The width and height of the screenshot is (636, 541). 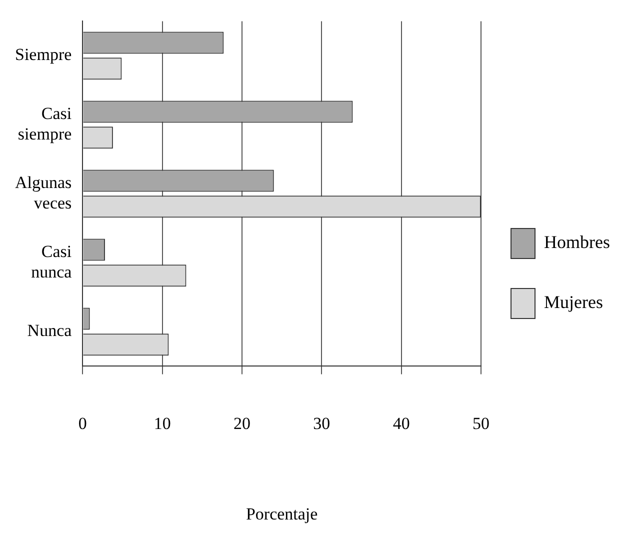 I want to click on y-tick-label: Casi nunca, so click(x=51, y=262).